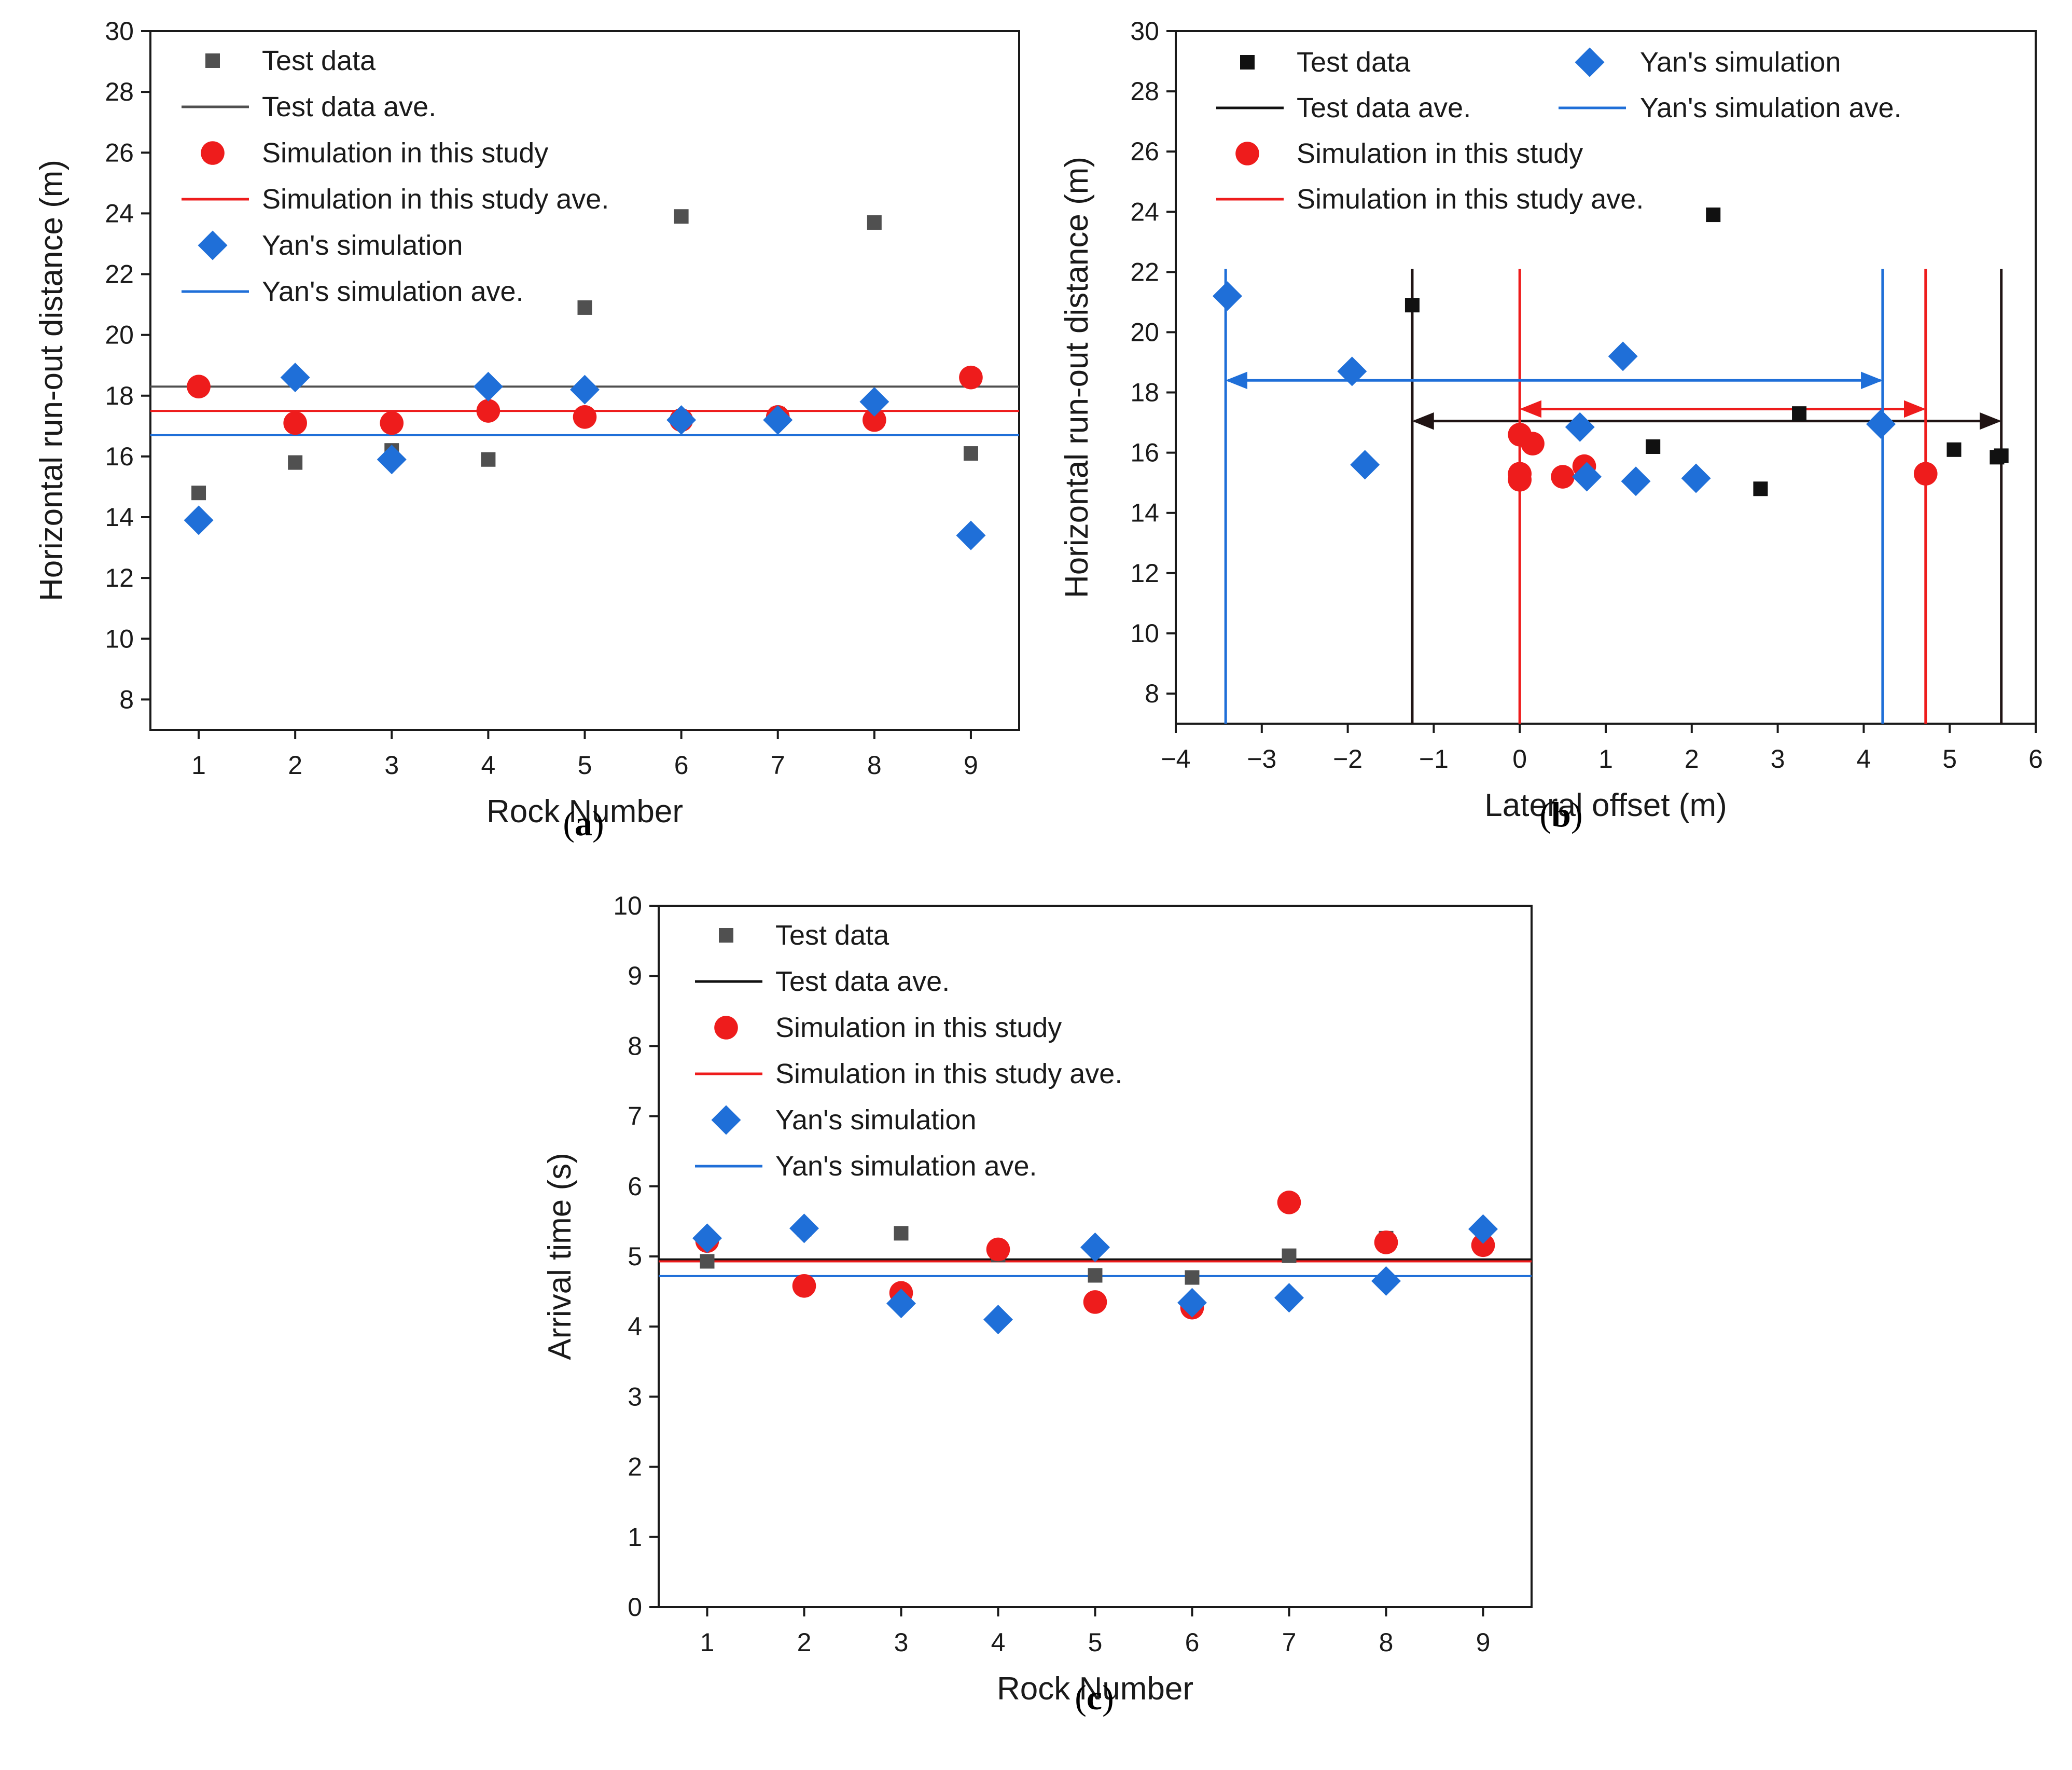 This screenshot has height=1770, width=2072. What do you see at coordinates (635, 1396) in the screenshot?
I see `y-tick-label: 3` at bounding box center [635, 1396].